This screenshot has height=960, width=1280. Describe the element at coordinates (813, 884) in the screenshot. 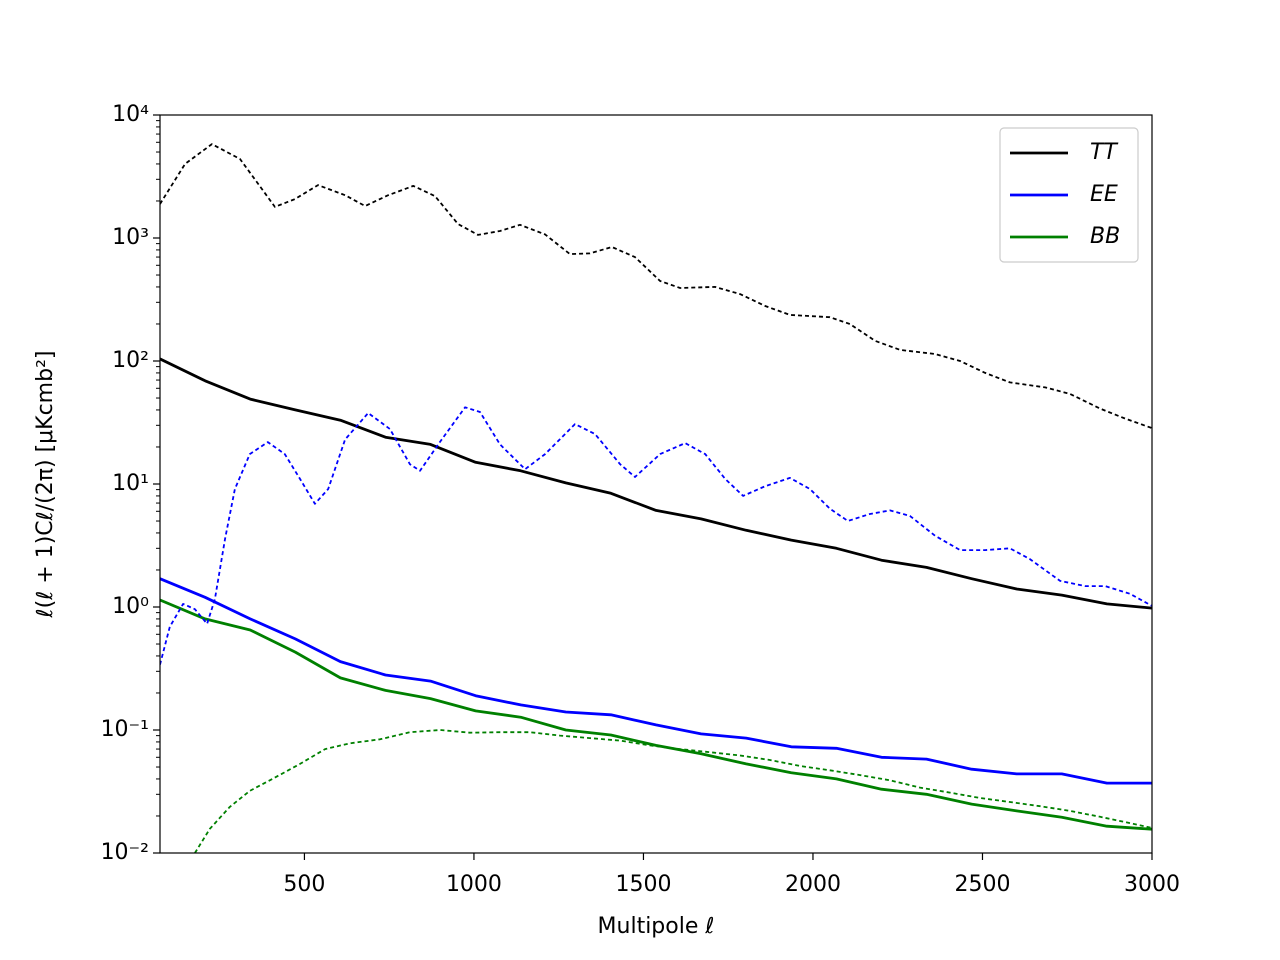

I see `x-tick-label: 2000` at that location.